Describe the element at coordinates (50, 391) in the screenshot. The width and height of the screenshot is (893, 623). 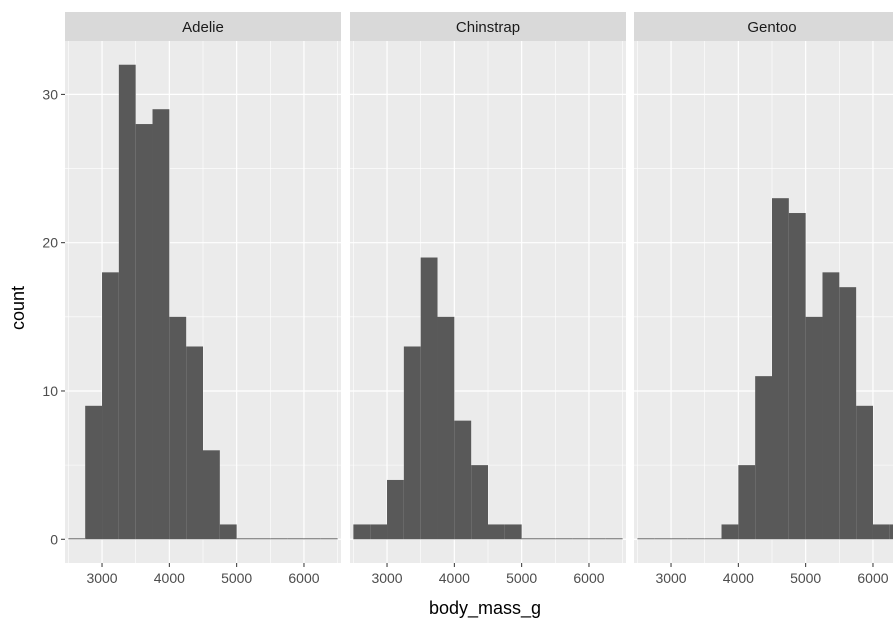
I see `y-tick-label: 10` at that location.